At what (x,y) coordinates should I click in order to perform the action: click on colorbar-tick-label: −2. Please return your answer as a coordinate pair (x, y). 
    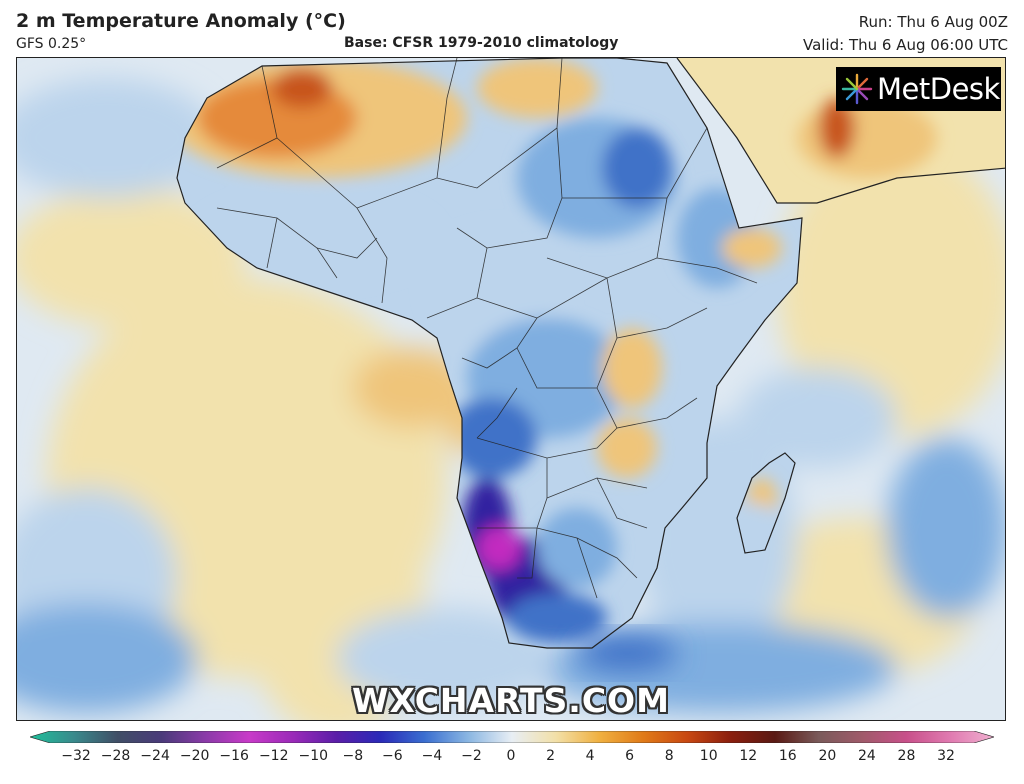
    Looking at the image, I should click on (471, 756).